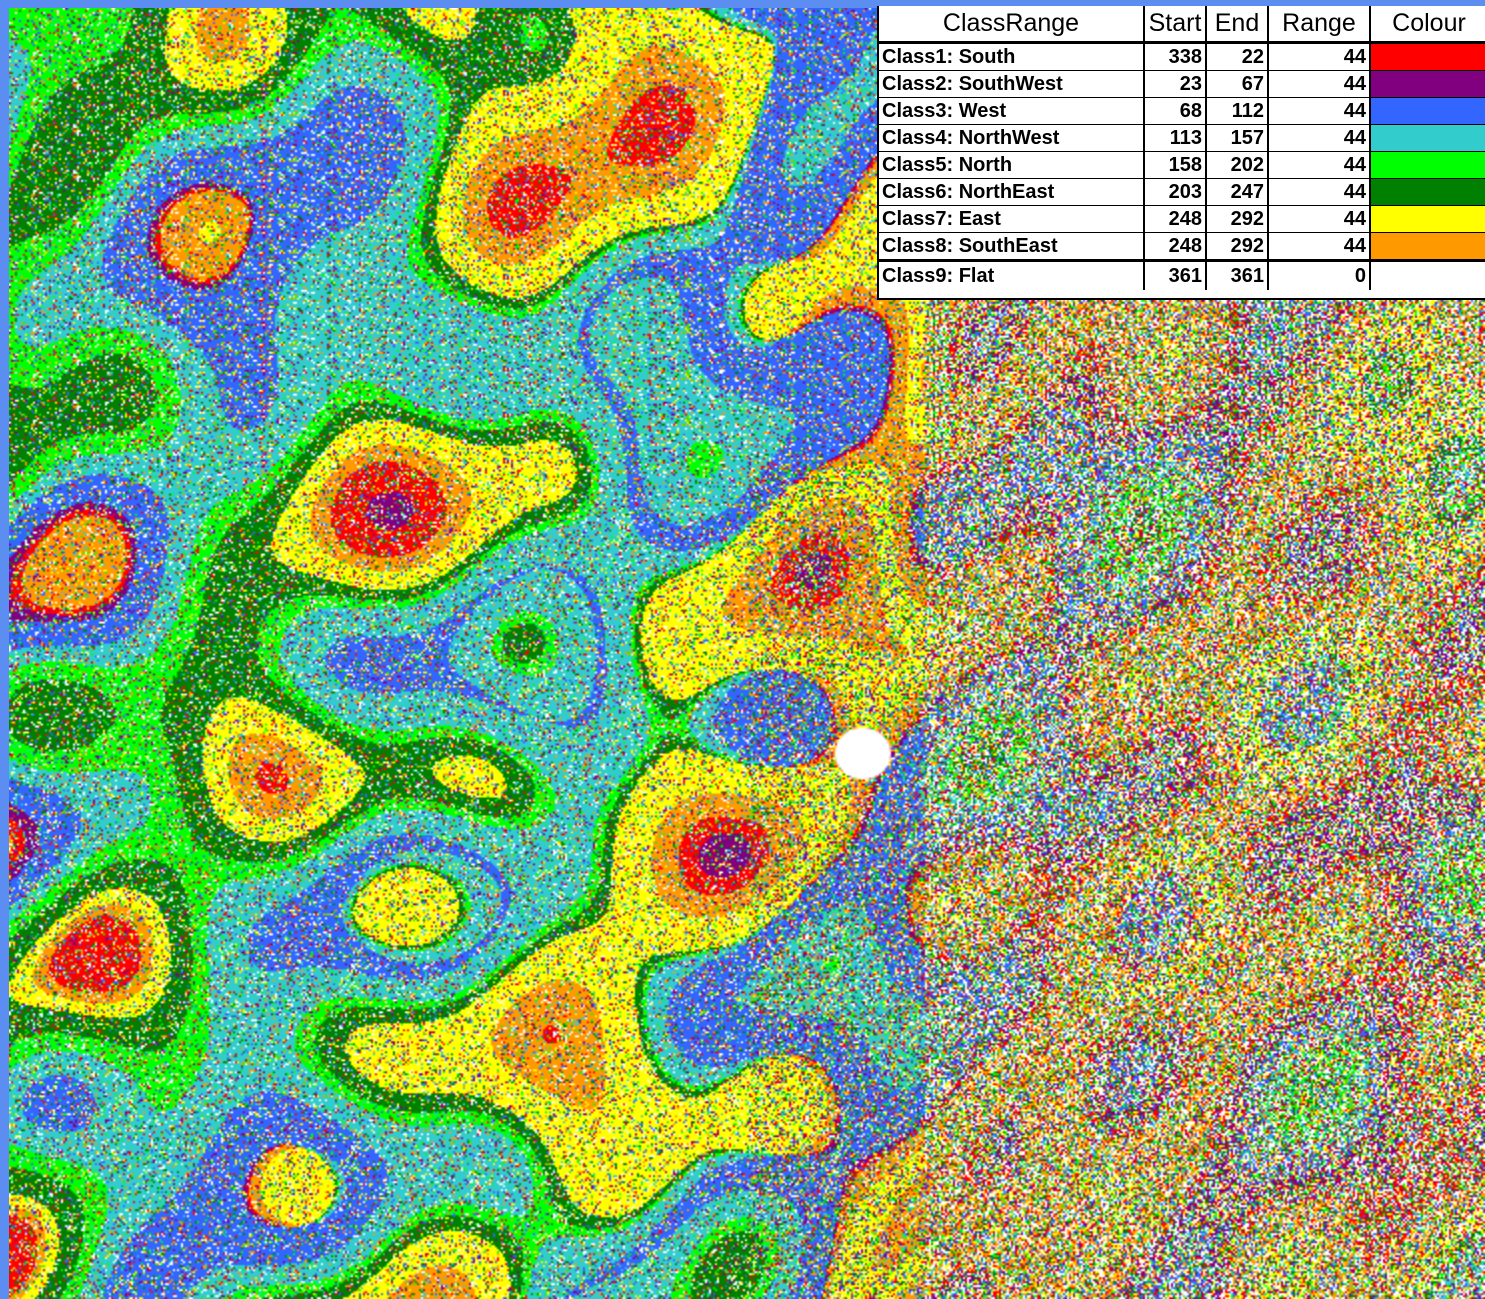  Describe the element at coordinates (1427, 25) in the screenshot. I see `header-colour: Colour` at that location.